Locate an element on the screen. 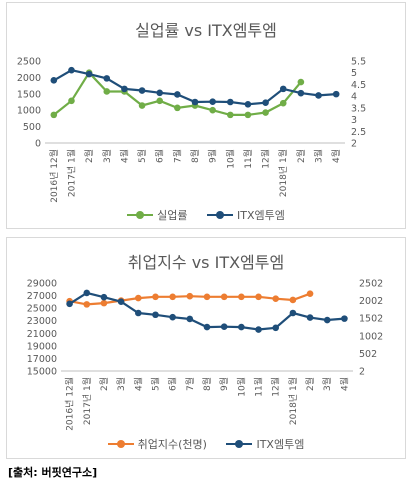  chart-legend: 실업률 ITX엠투엠 is located at coordinates (206, 215).